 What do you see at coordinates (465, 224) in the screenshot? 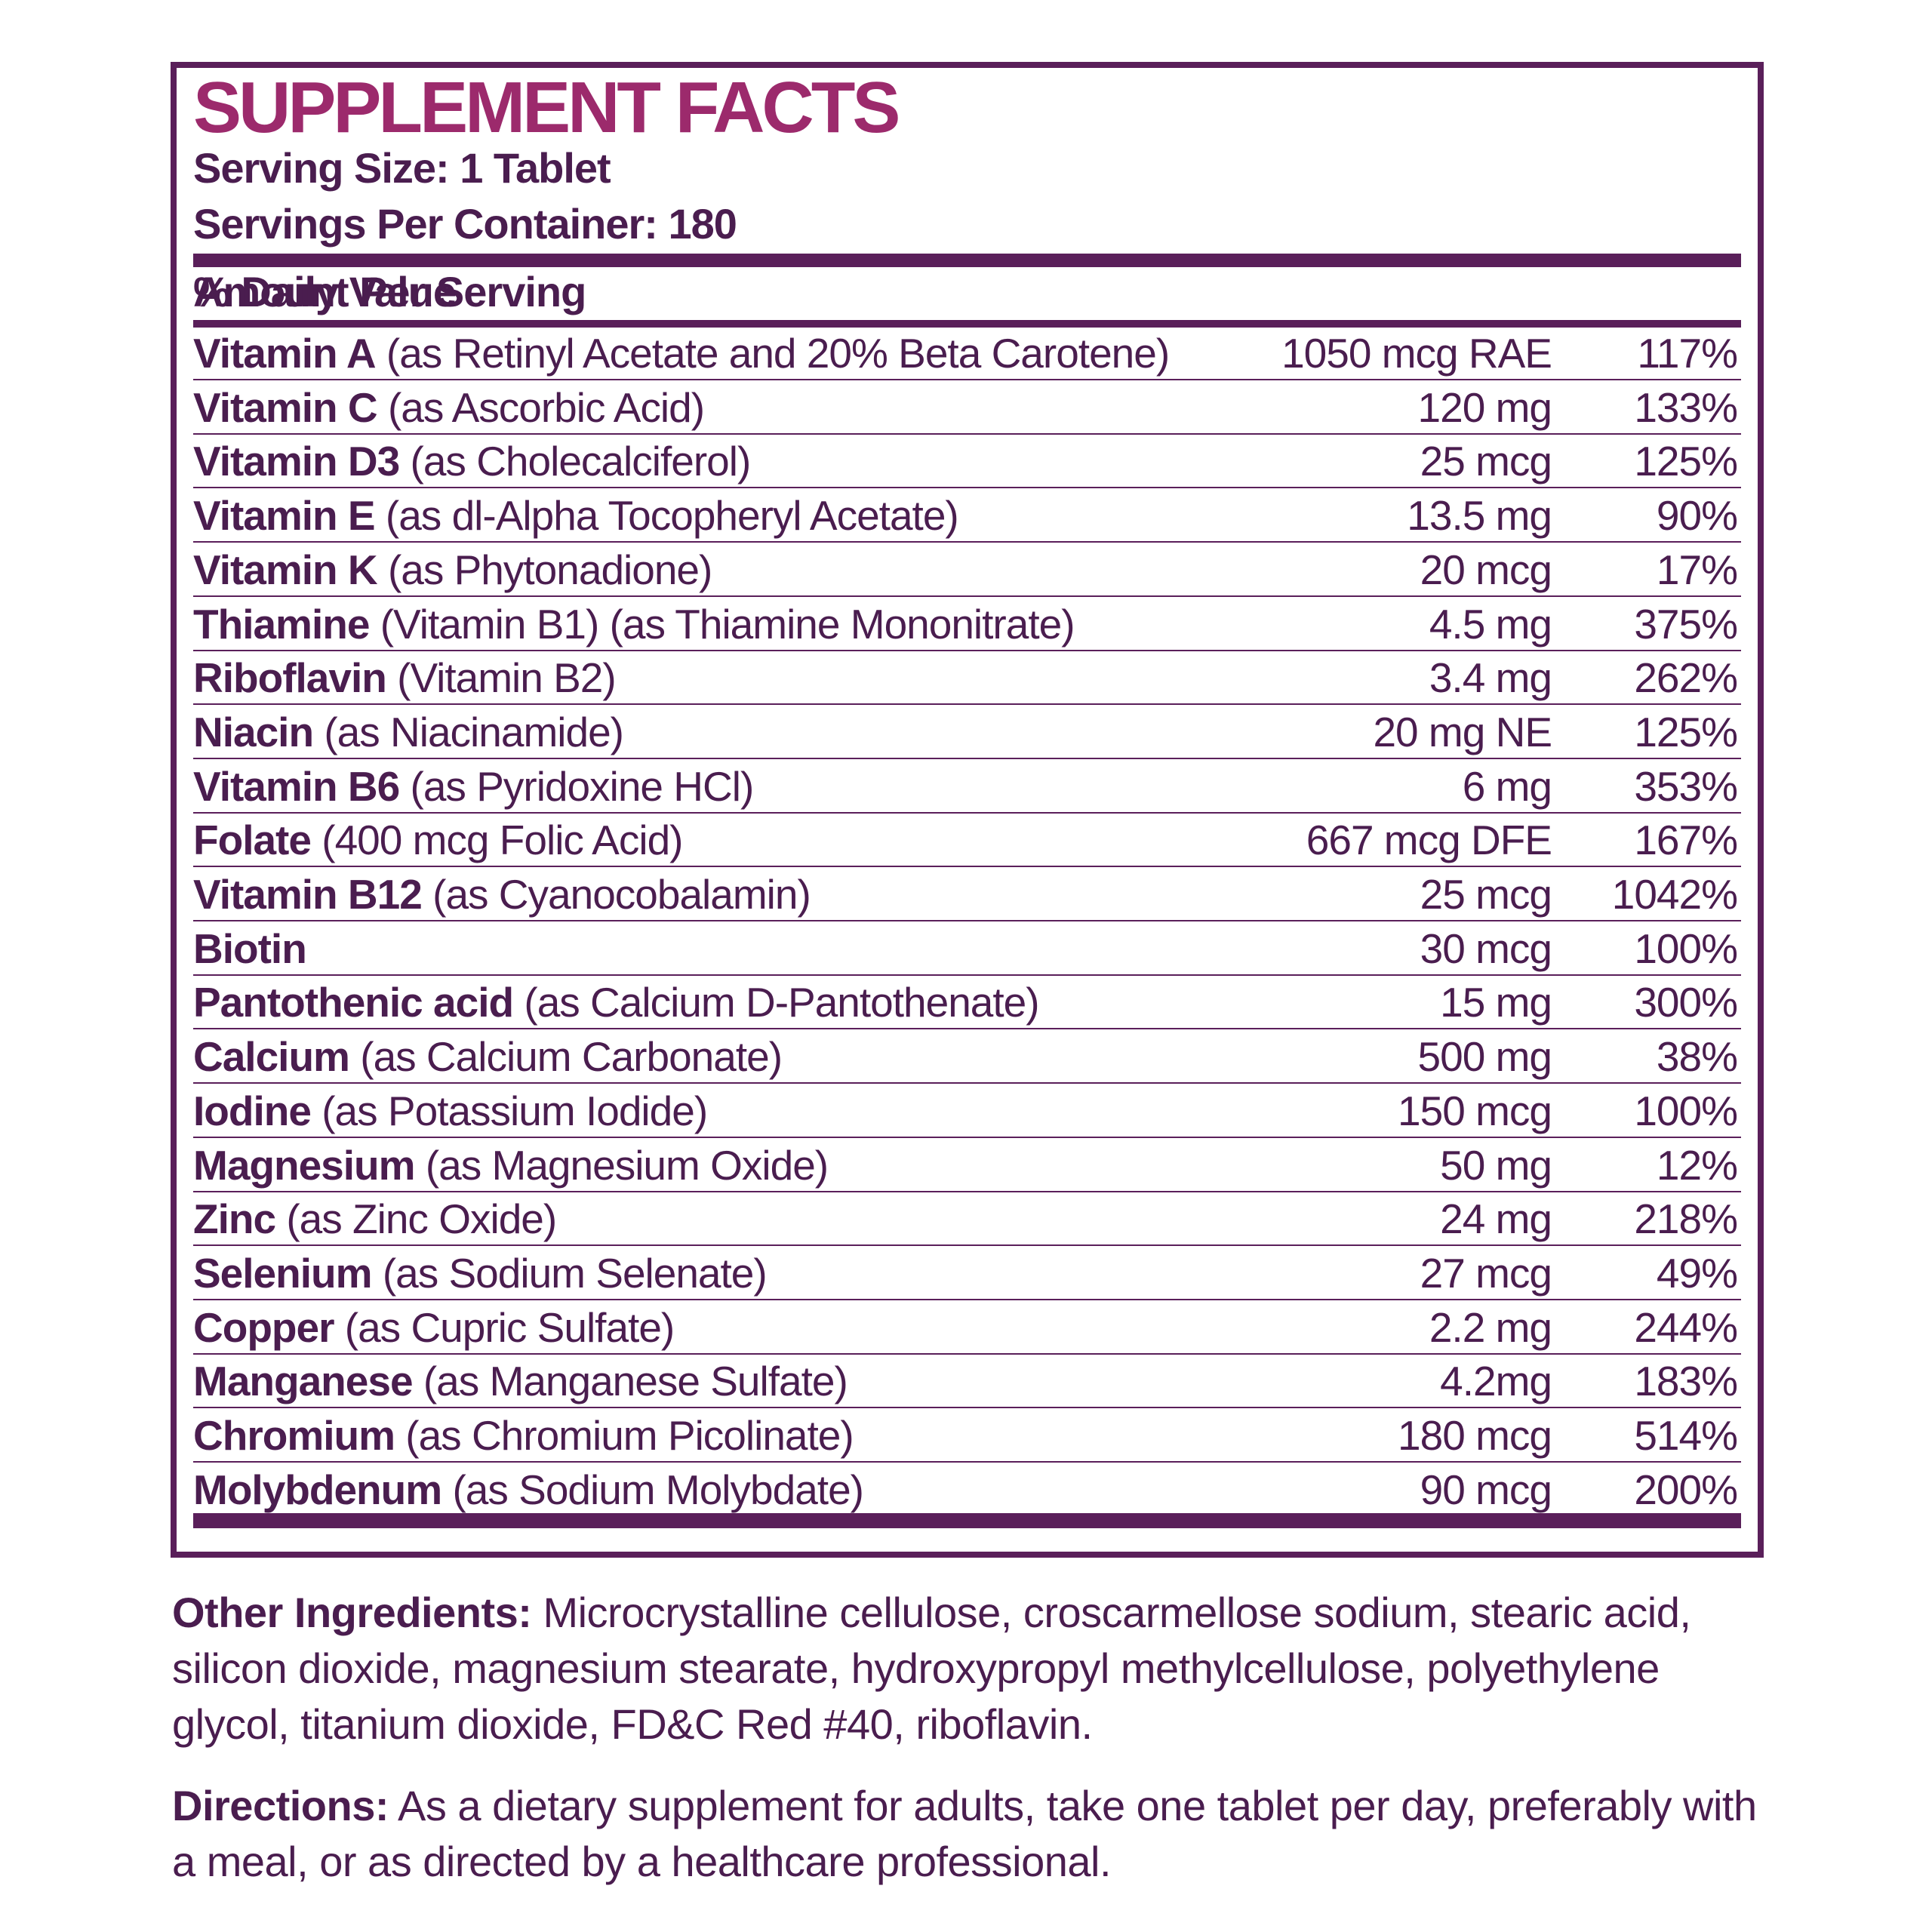
I see `servings-per-container: Servings Per Container: 180` at bounding box center [465, 224].